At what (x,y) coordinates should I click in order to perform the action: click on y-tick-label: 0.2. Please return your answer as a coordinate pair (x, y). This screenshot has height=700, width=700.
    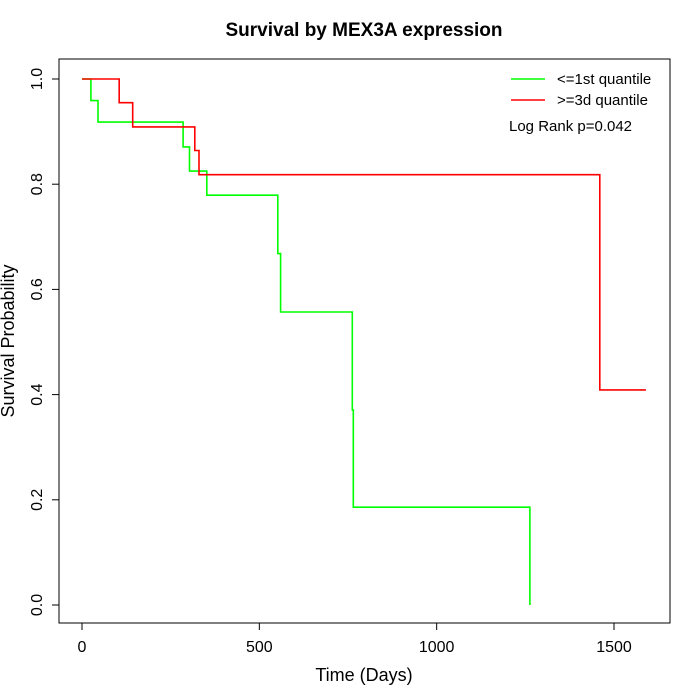
    Looking at the image, I should click on (37, 500).